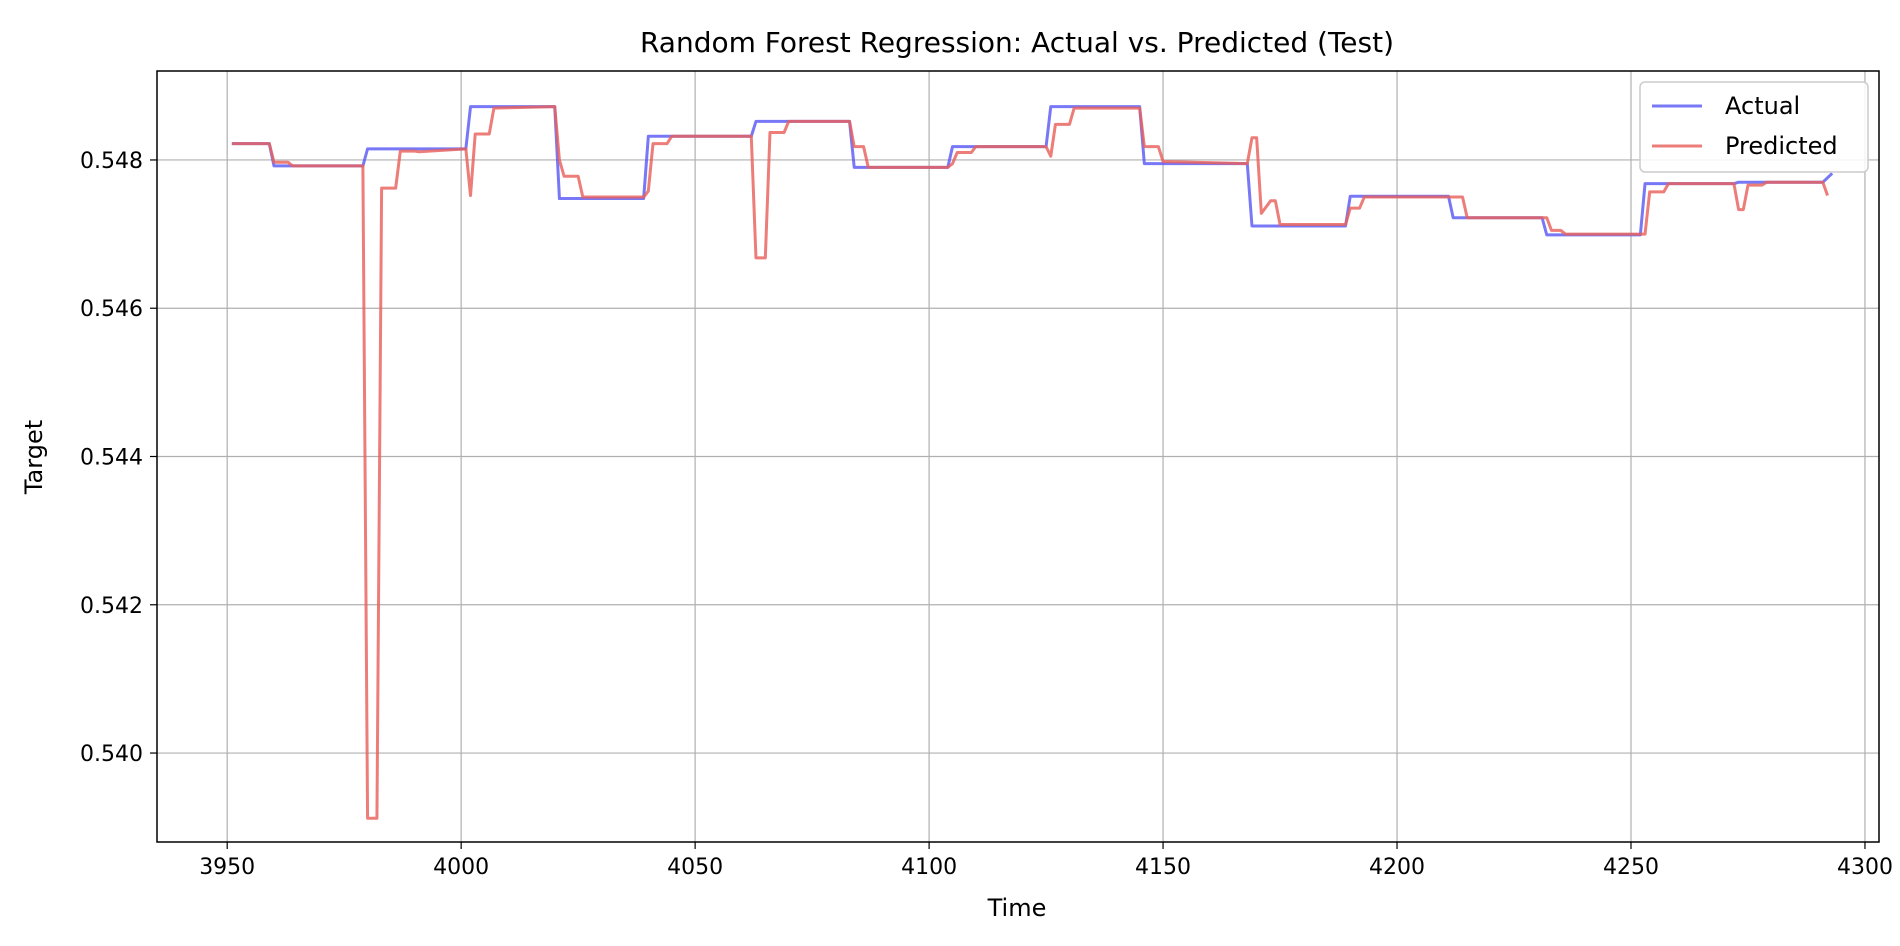 The width and height of the screenshot is (1900, 946). What do you see at coordinates (1017, 908) in the screenshot?
I see `x-axis-label: Time` at bounding box center [1017, 908].